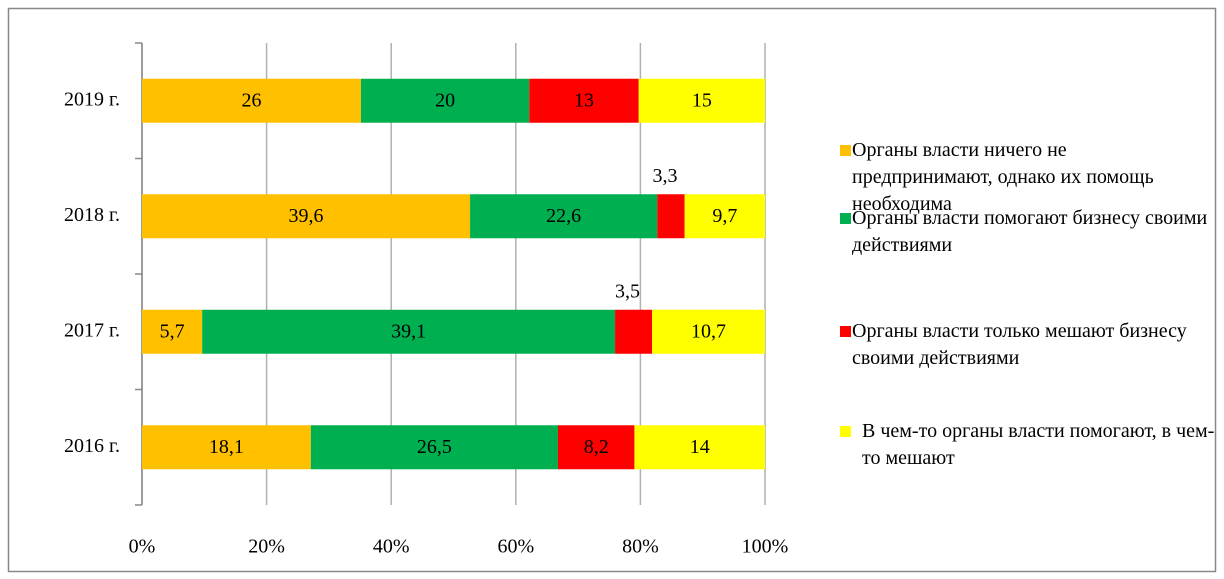 Image resolution: width=1224 pixels, height=579 pixels. I want to click on data-label: 3,5, so click(627, 291).